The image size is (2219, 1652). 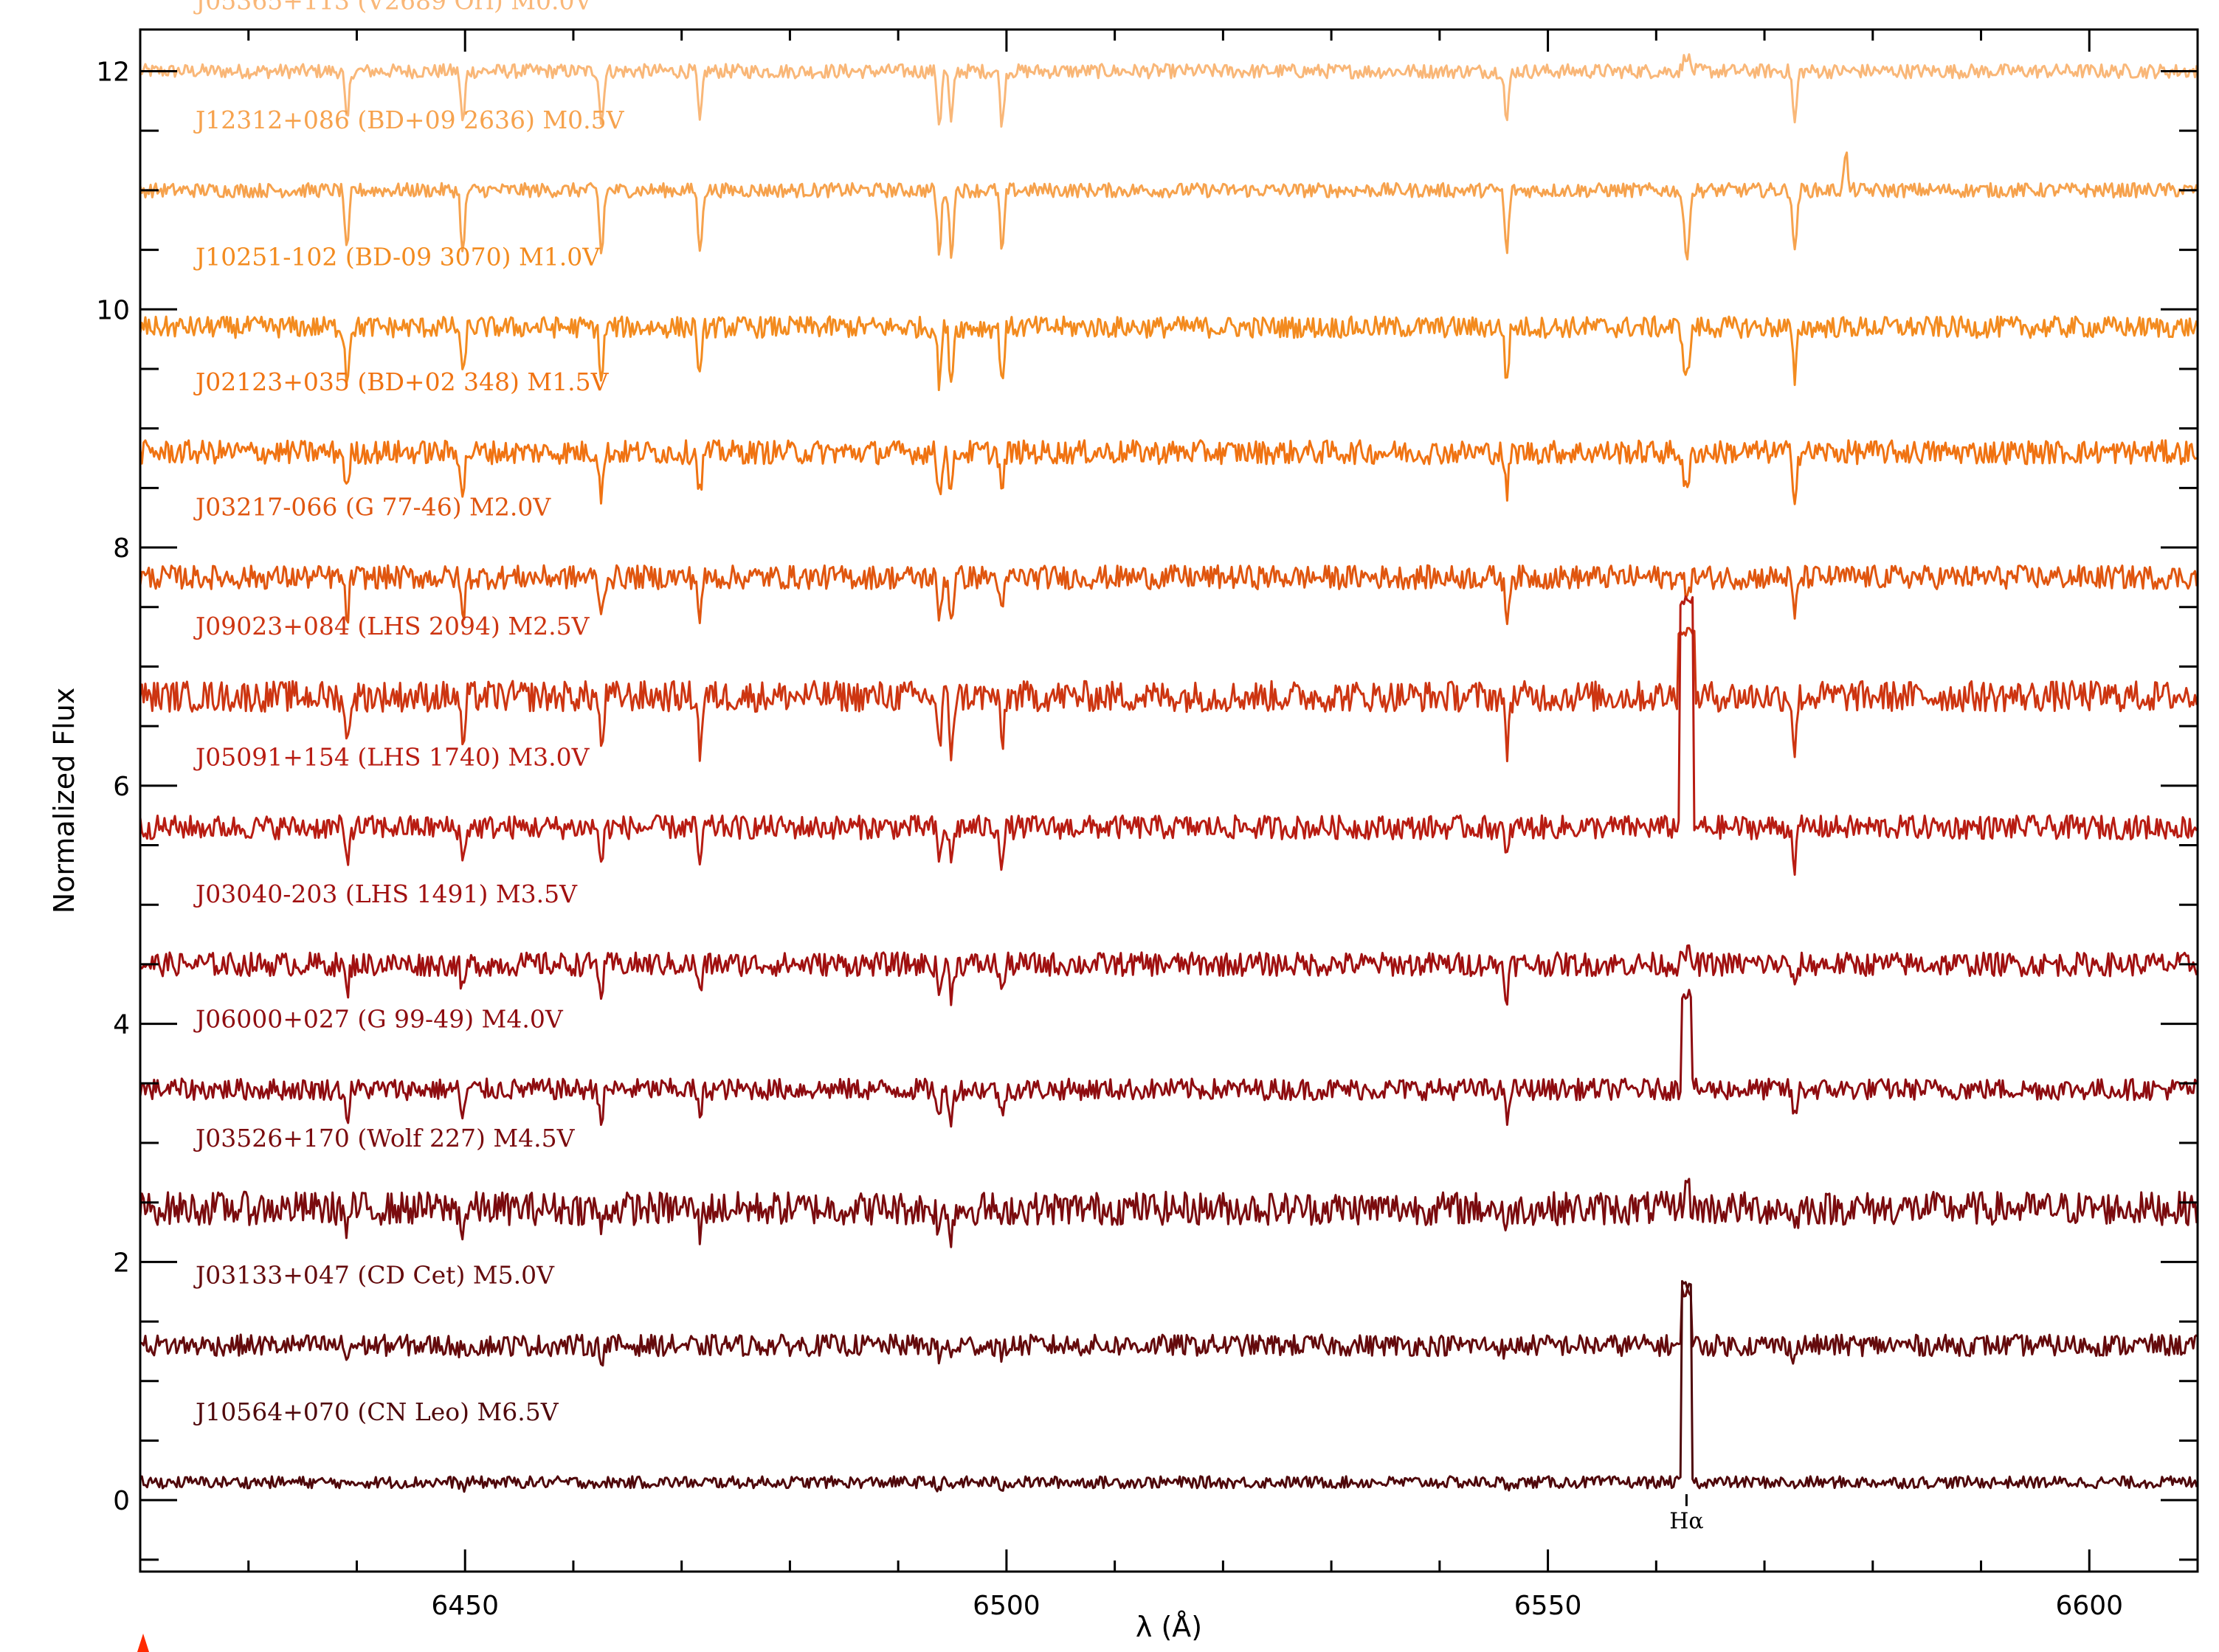 What do you see at coordinates (122, 1263) in the screenshot?
I see `y-tick-label: 2` at bounding box center [122, 1263].